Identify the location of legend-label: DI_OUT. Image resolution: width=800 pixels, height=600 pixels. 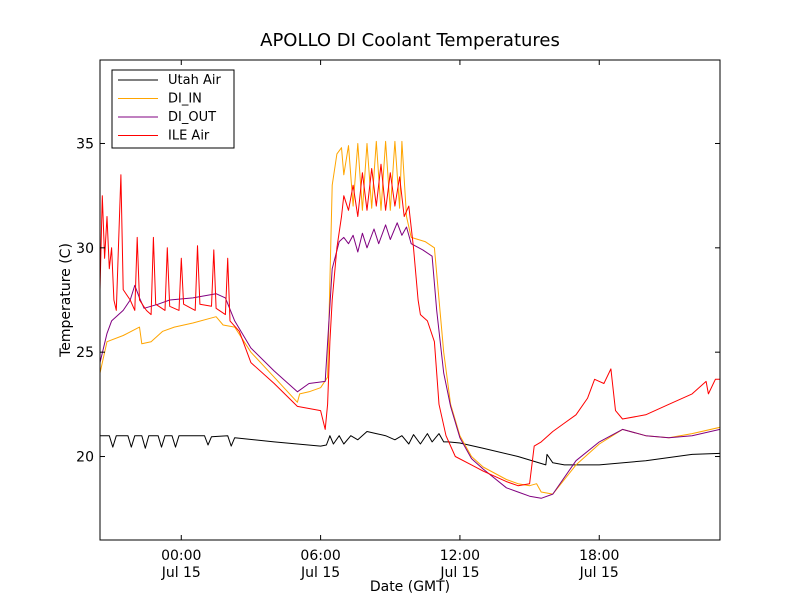
(192, 117).